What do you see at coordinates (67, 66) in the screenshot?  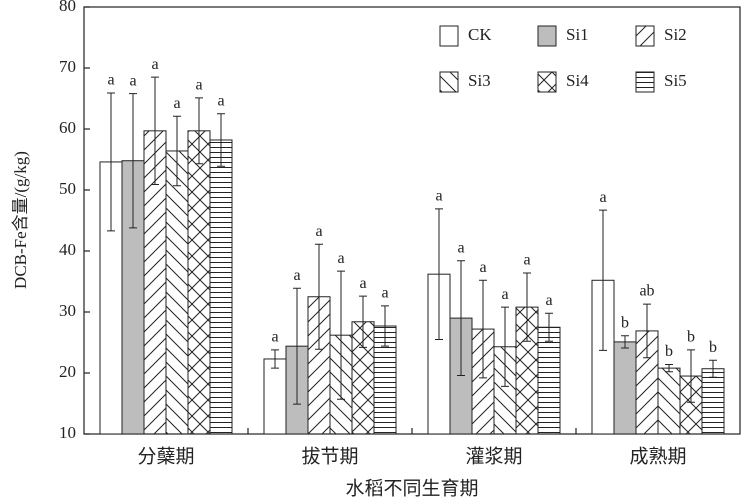 I see `y-tick-label: 70` at bounding box center [67, 66].